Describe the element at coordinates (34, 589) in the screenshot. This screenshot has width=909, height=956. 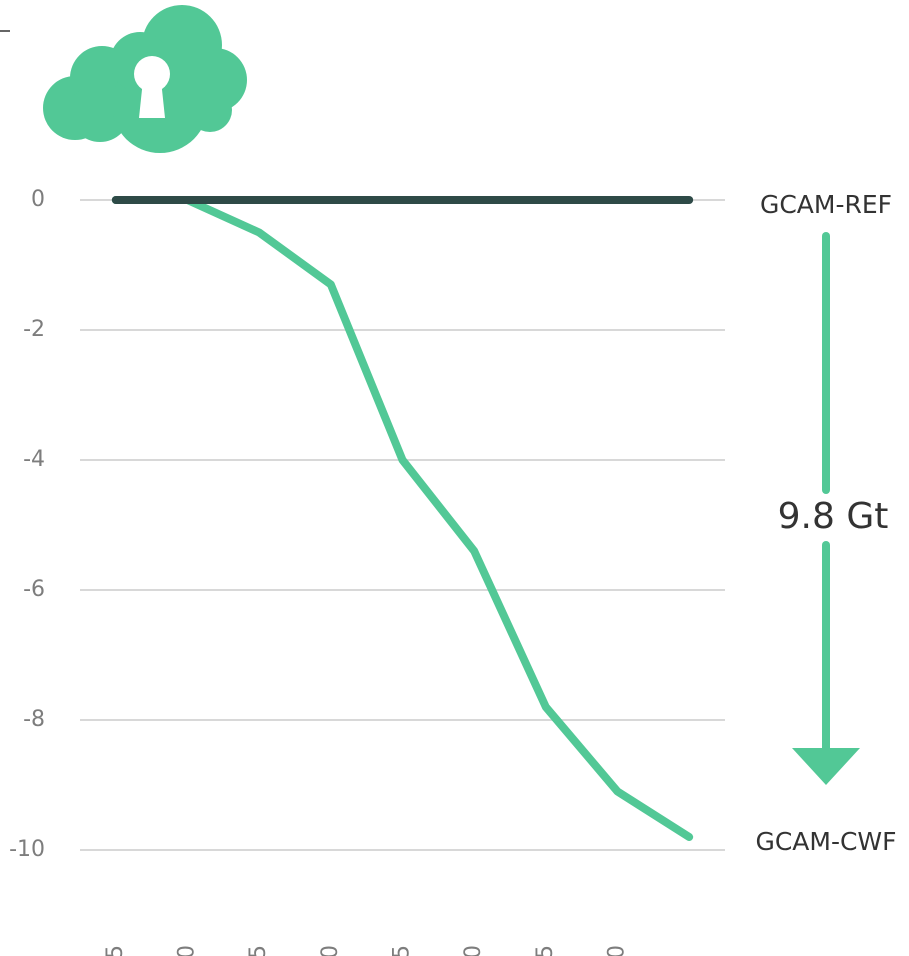
I see `y-tick-label: -6` at that location.